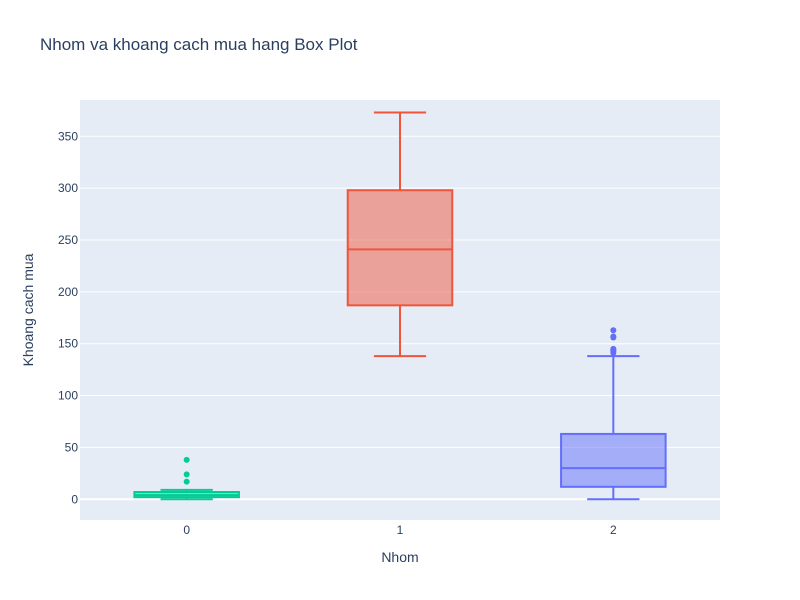 The width and height of the screenshot is (800, 600). I want to click on x-tick-label: 0, so click(186, 530).